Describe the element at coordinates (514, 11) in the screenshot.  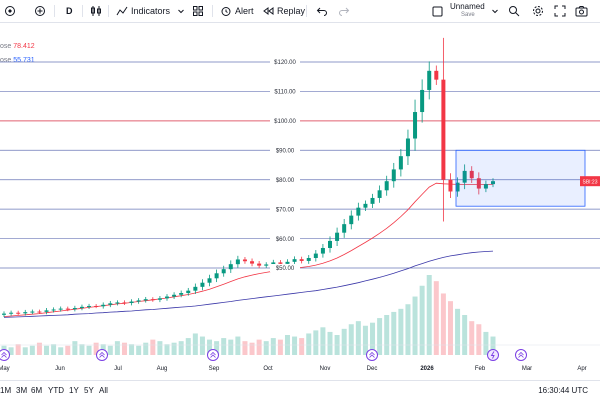
I see `quick-search-icon` at that location.